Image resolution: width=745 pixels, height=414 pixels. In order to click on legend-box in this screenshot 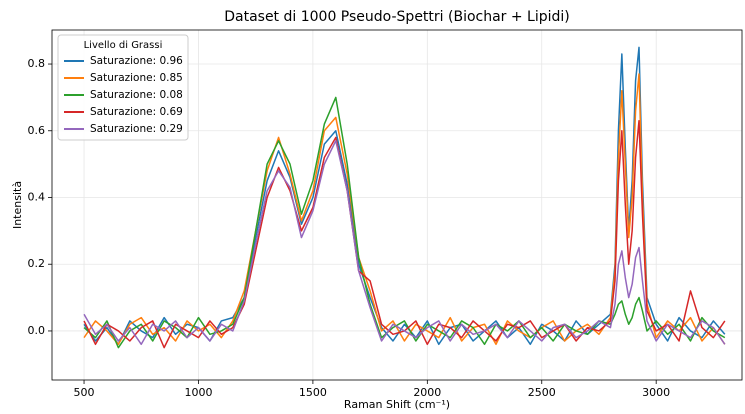, I will do `click(123, 87)`.